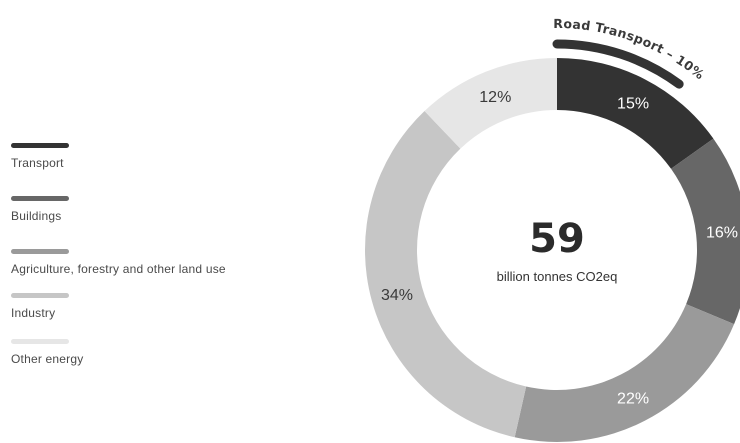  Describe the element at coordinates (495, 97) in the screenshot. I see `slice-label-other-energy: 12%` at that location.